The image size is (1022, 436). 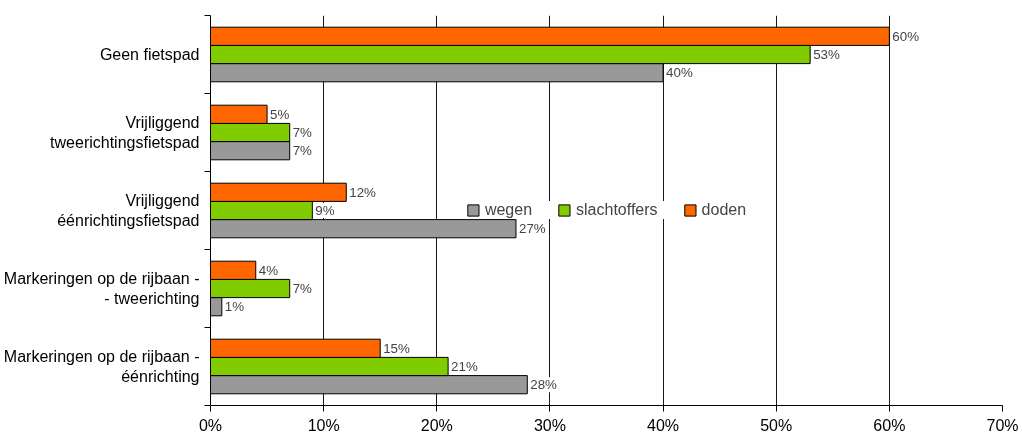 What do you see at coordinates (323, 425) in the screenshot?
I see `x-tick-label: 10%` at bounding box center [323, 425].